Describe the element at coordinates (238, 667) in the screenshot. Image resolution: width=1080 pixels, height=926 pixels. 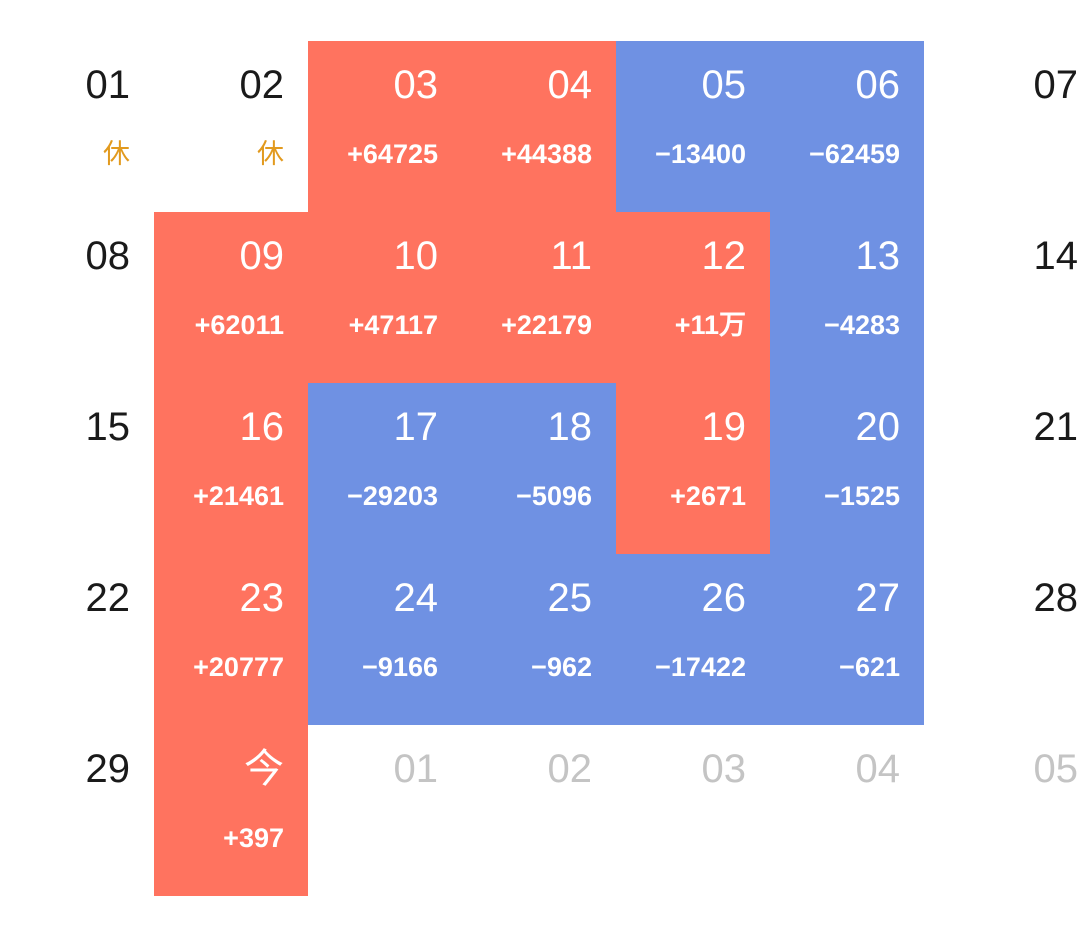
I see `day-value: +20777` at that location.